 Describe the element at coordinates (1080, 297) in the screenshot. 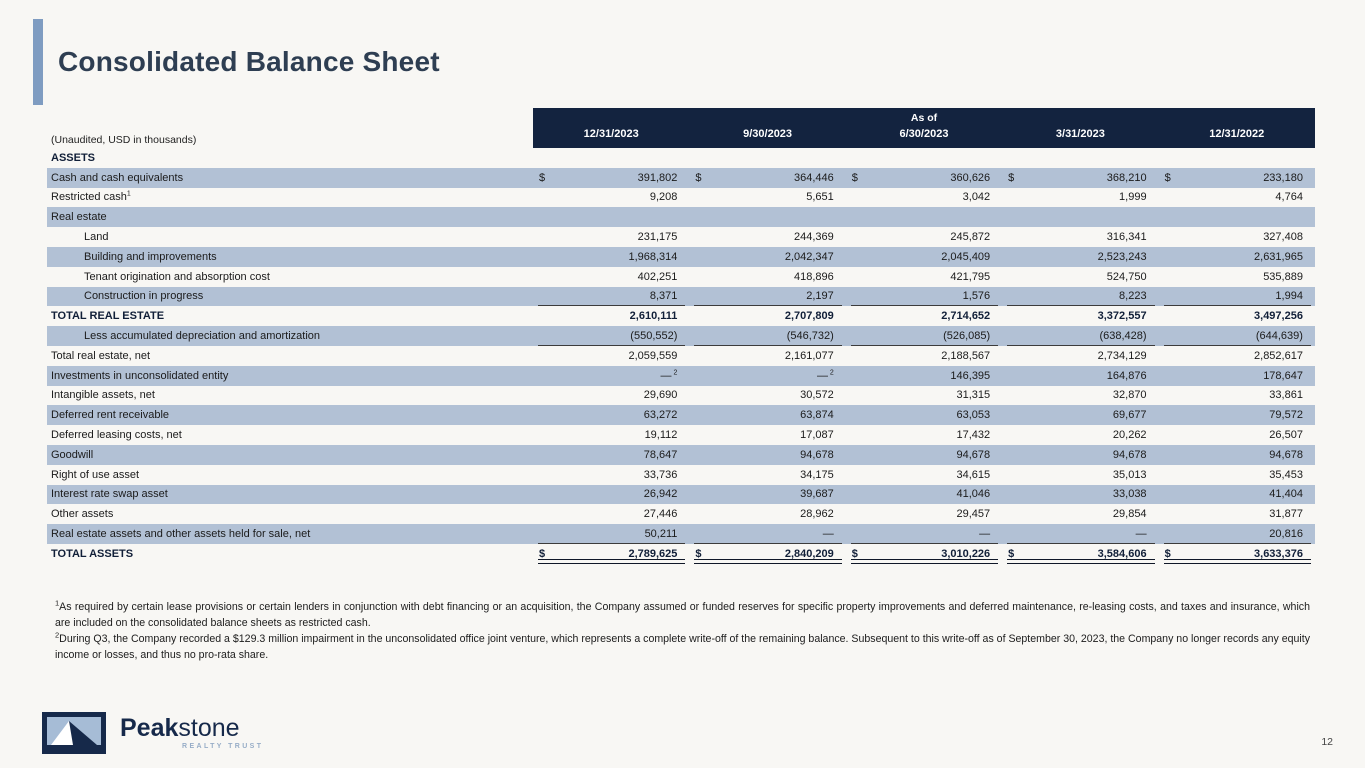

I see `cell-value: 8,223` at that location.